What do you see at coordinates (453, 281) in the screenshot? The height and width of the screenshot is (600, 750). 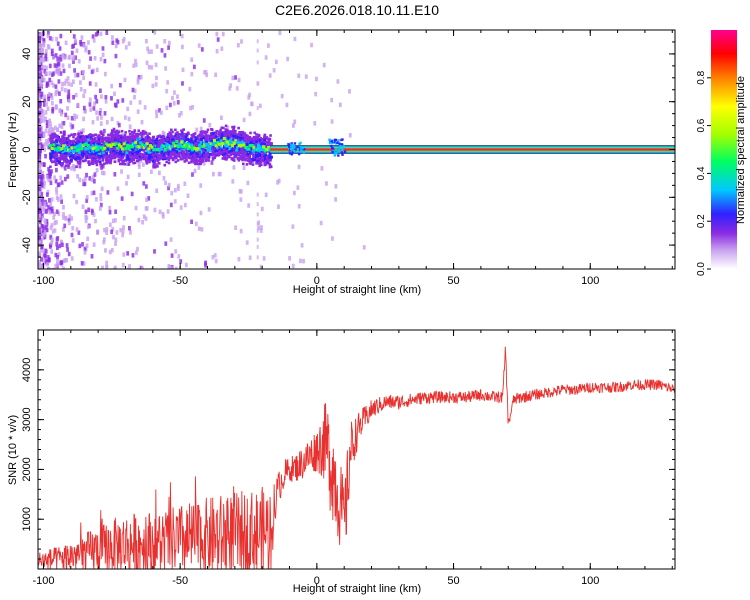 I see `spectrogram-x-tick-label: 50` at bounding box center [453, 281].